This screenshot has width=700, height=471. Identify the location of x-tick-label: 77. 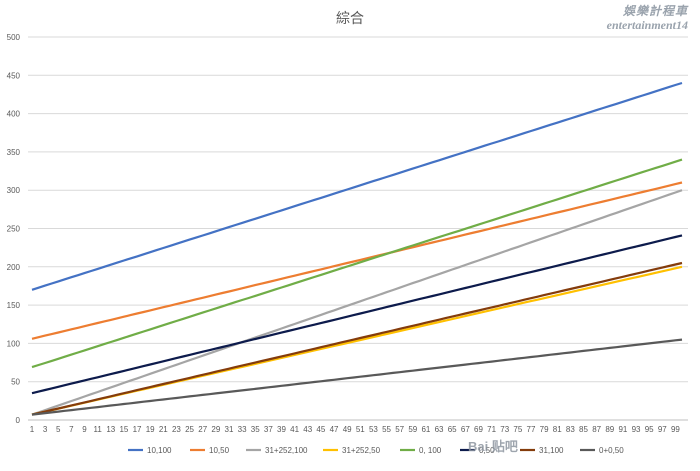
(531, 429).